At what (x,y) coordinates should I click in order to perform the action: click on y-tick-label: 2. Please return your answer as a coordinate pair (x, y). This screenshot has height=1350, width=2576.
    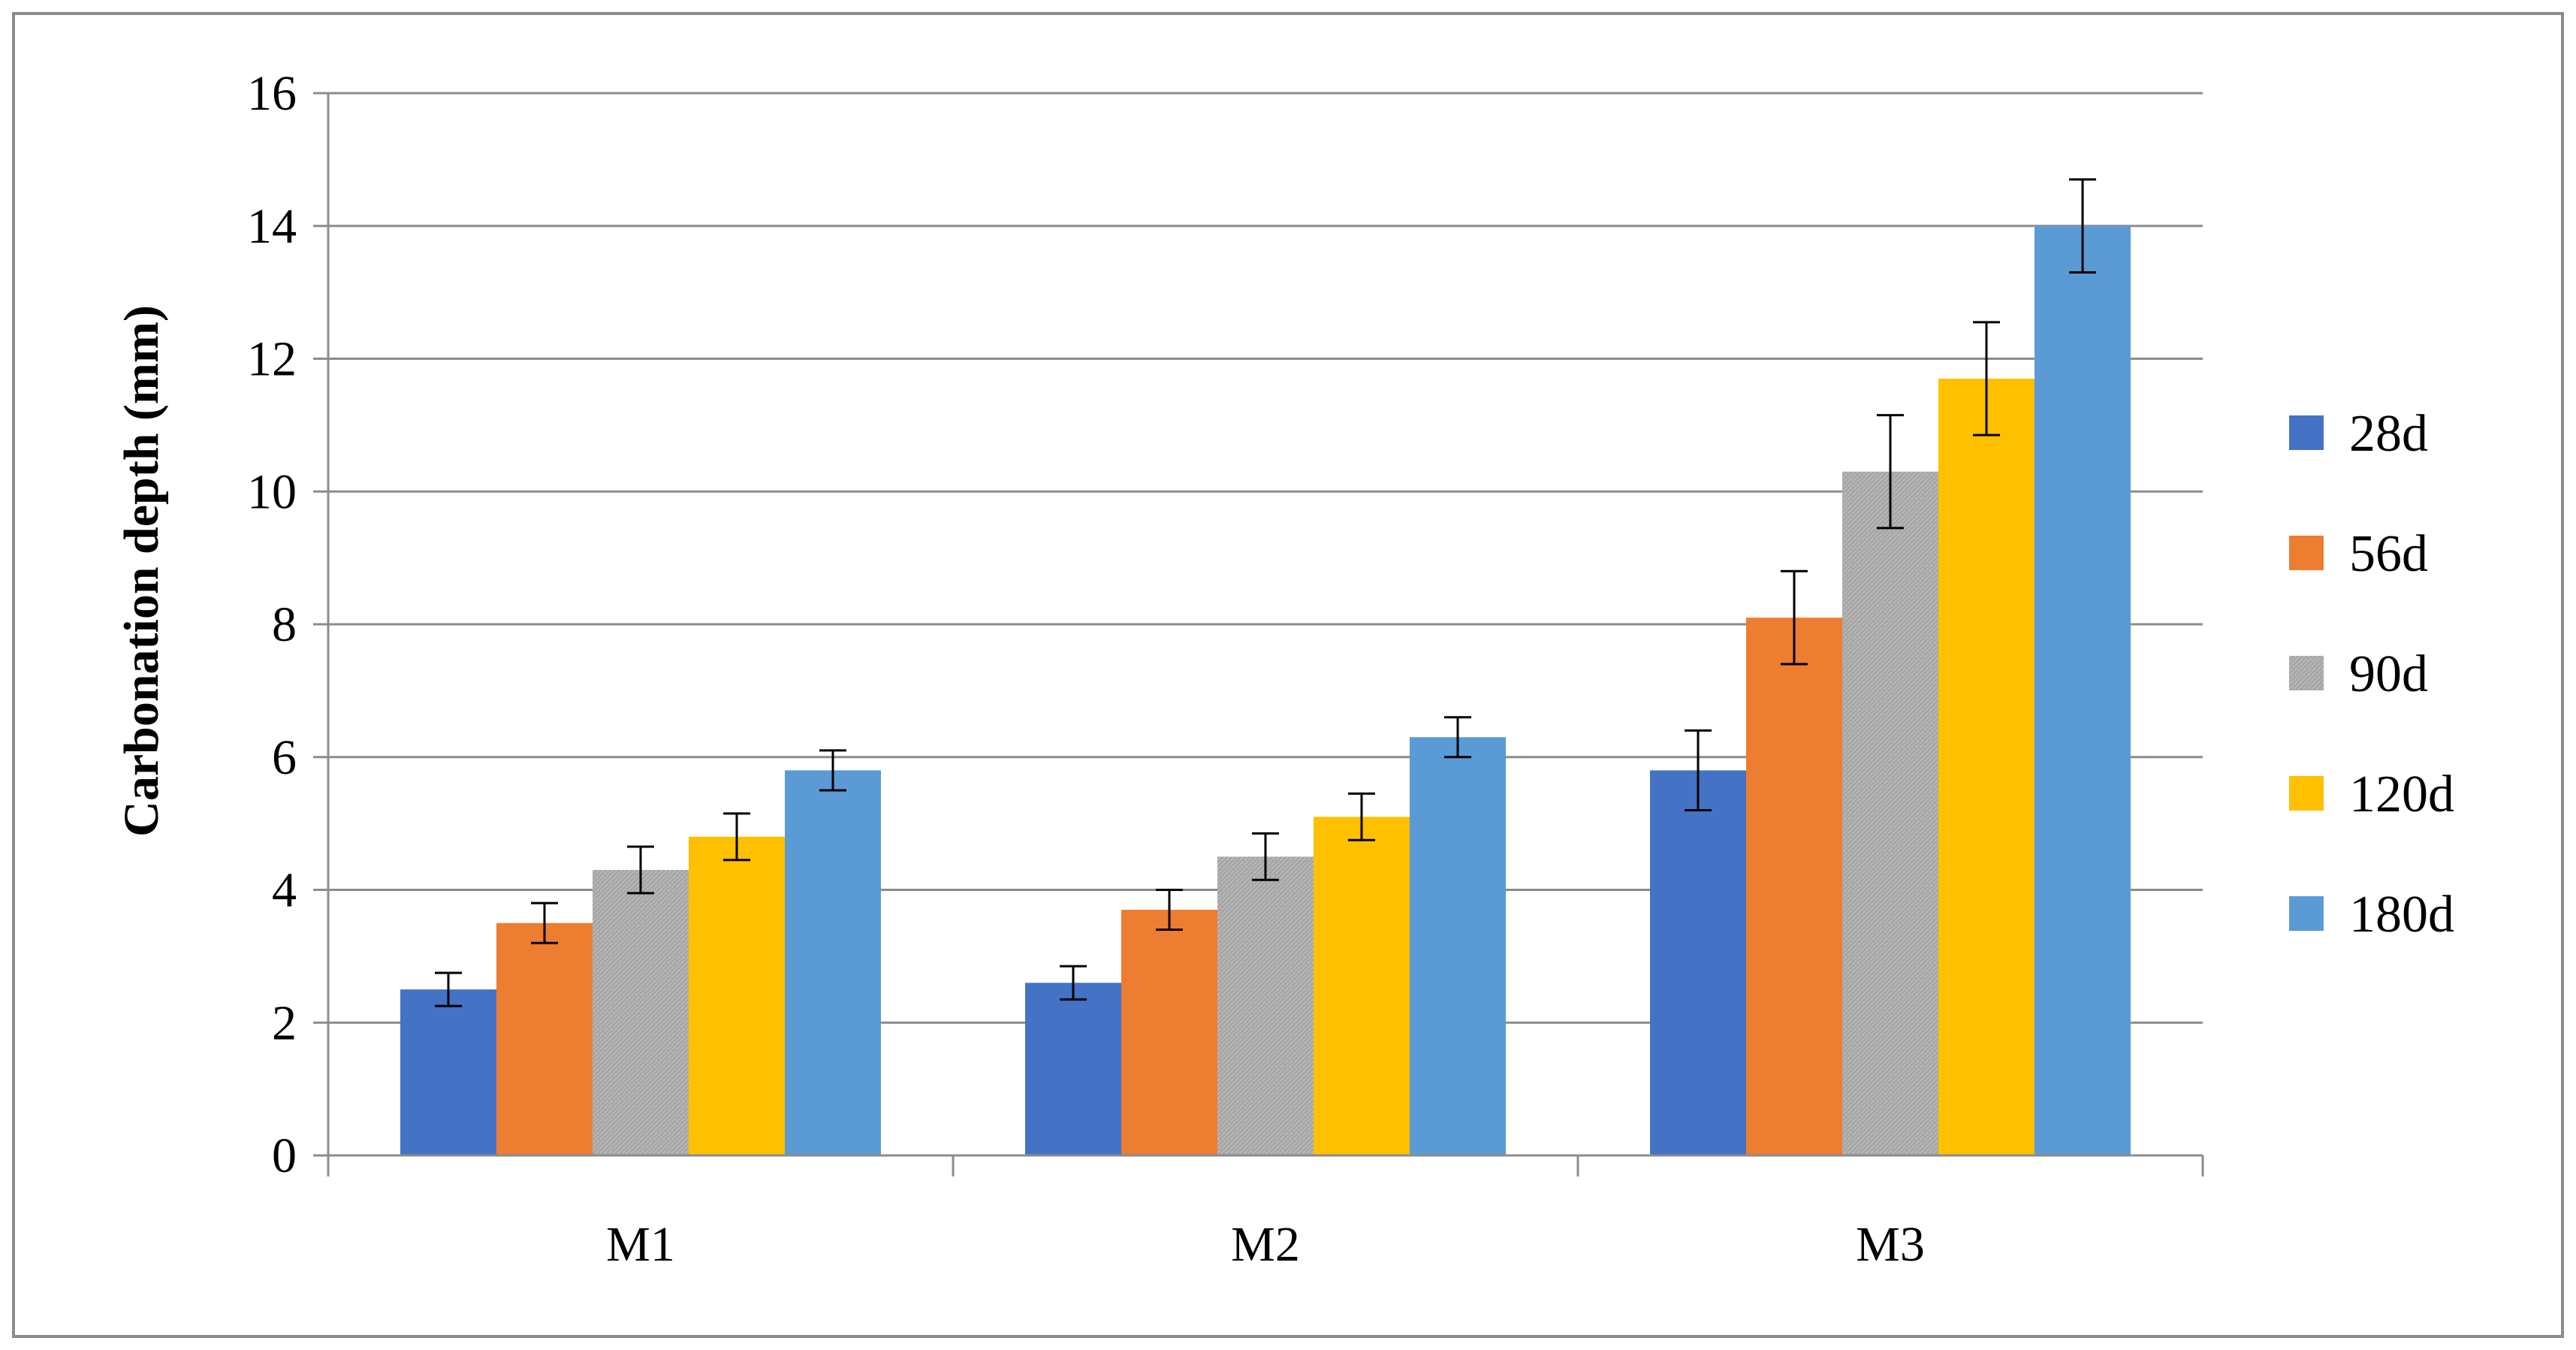
    Looking at the image, I should click on (284, 1022).